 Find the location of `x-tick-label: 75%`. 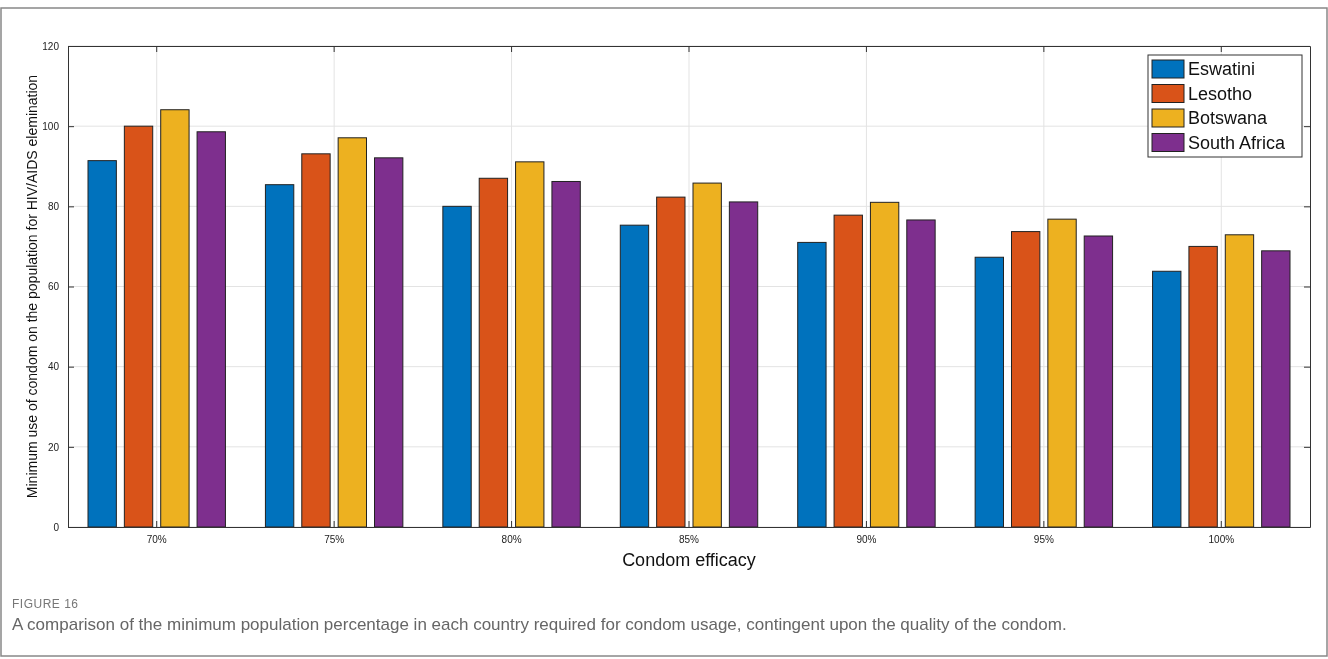

x-tick-label: 75% is located at coordinates (334, 540).